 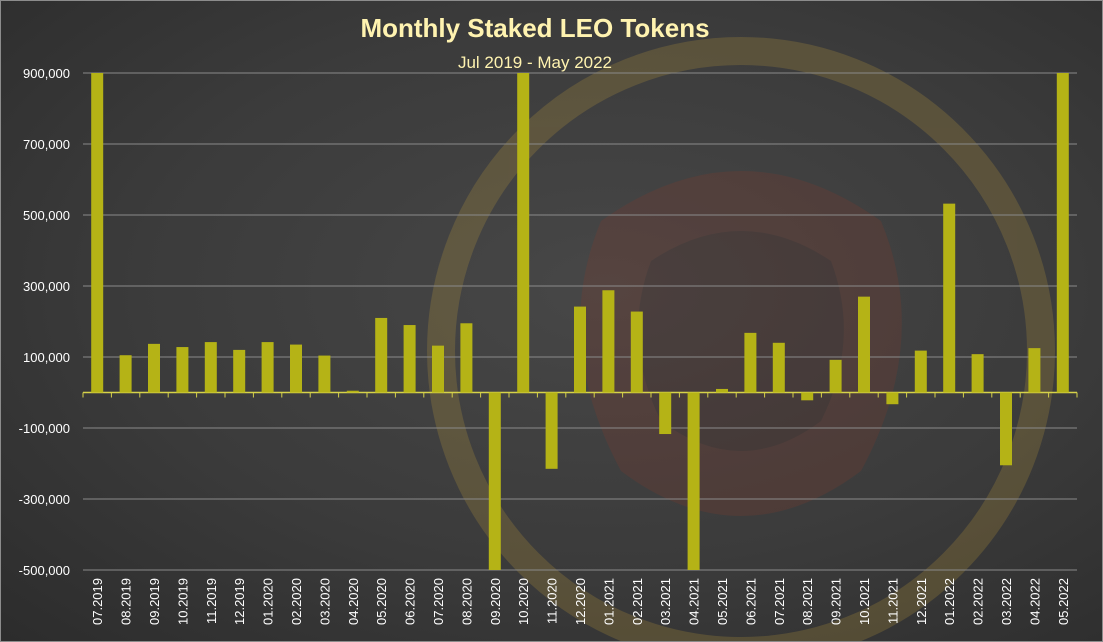 I want to click on x-tick-label: 03.2022, so click(x=1006, y=601).